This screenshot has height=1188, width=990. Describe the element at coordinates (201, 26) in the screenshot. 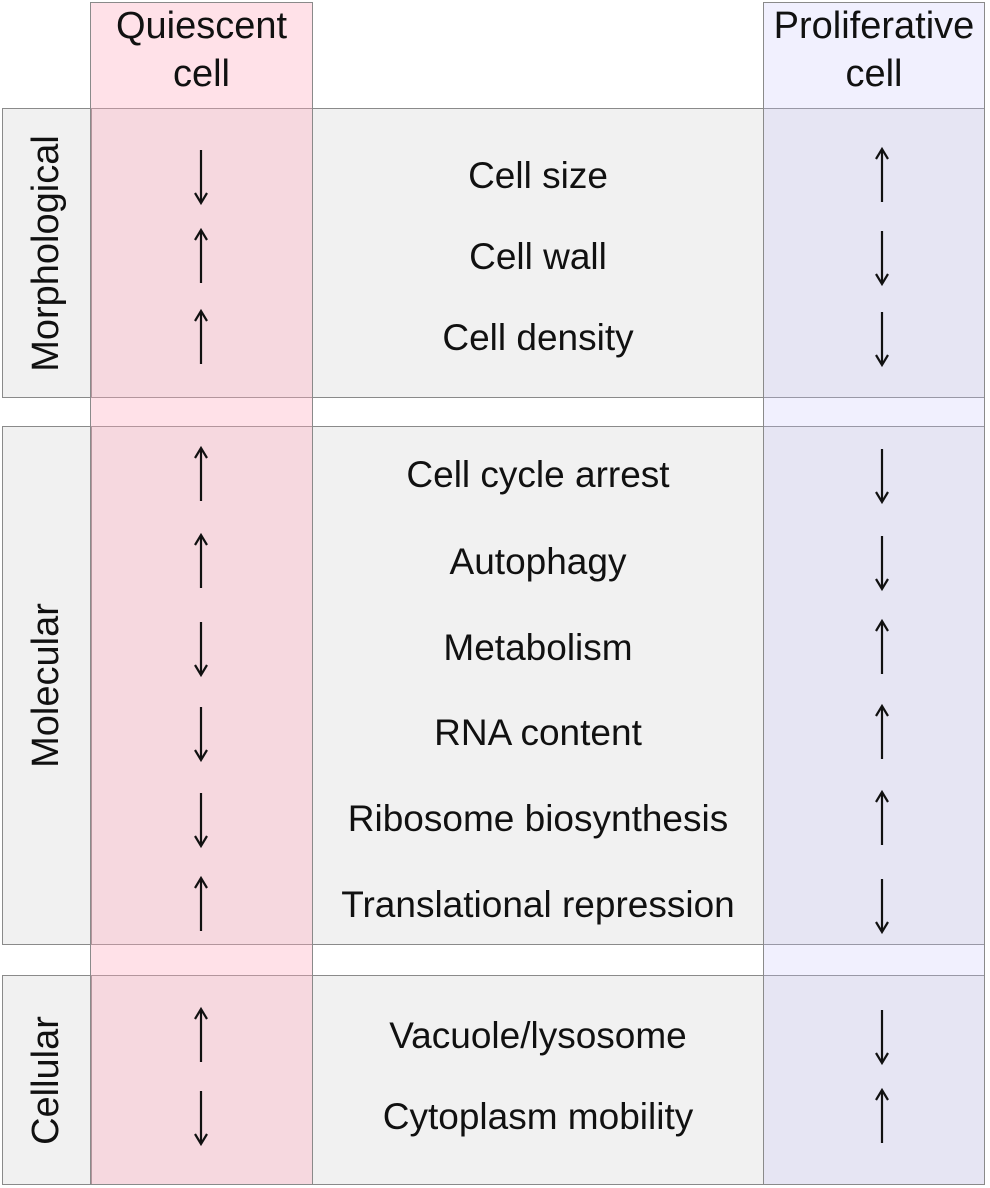

I see `quiescent-header-line-1: Quiescent` at that location.